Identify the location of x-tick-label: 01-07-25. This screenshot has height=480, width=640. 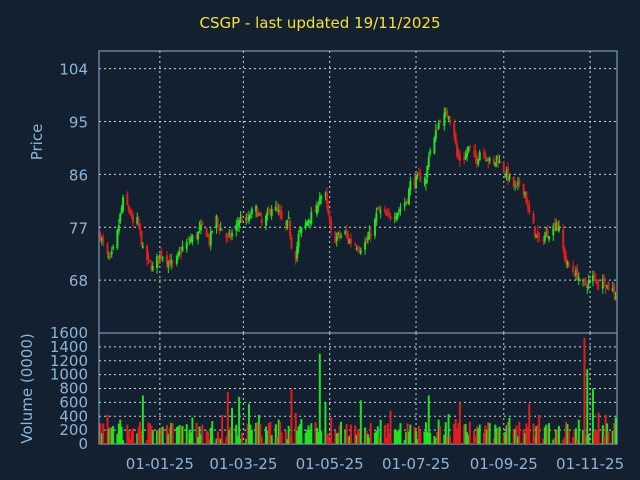
(416, 464).